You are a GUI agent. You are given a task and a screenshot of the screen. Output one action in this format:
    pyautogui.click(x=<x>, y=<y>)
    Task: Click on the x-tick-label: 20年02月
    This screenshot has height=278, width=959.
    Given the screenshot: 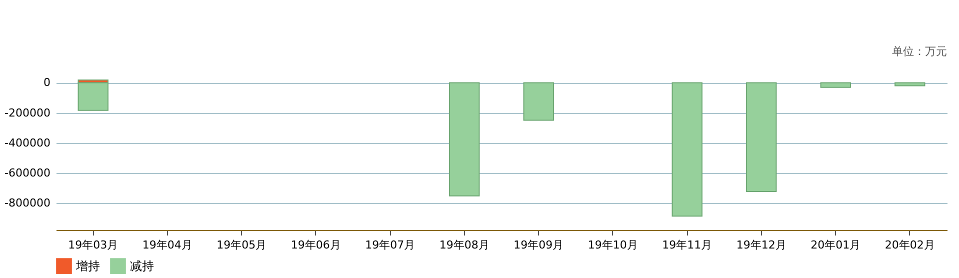 What is the action you would take?
    pyautogui.click(x=909, y=245)
    